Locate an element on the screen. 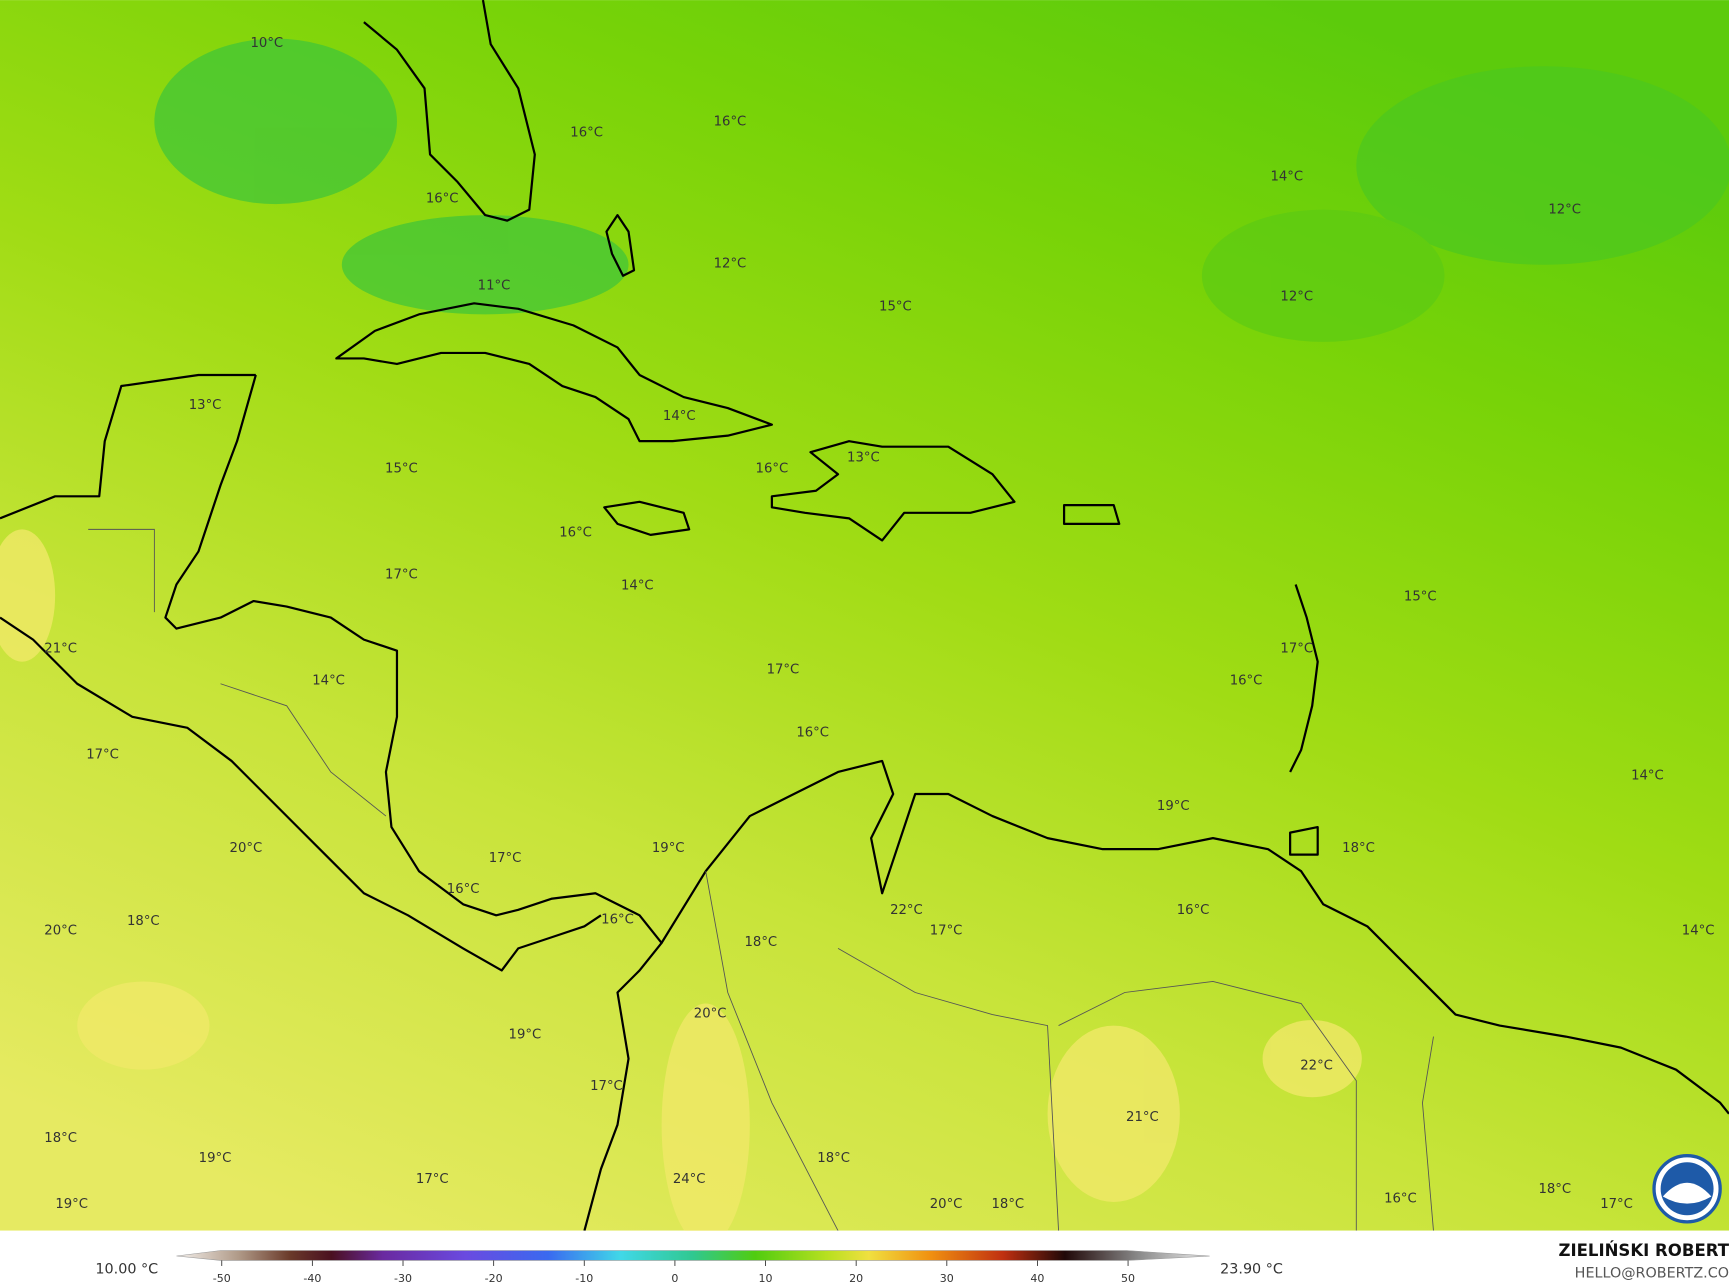 The image size is (1729, 1287). colorbar-tick-label: -50 is located at coordinates (222, 1278).